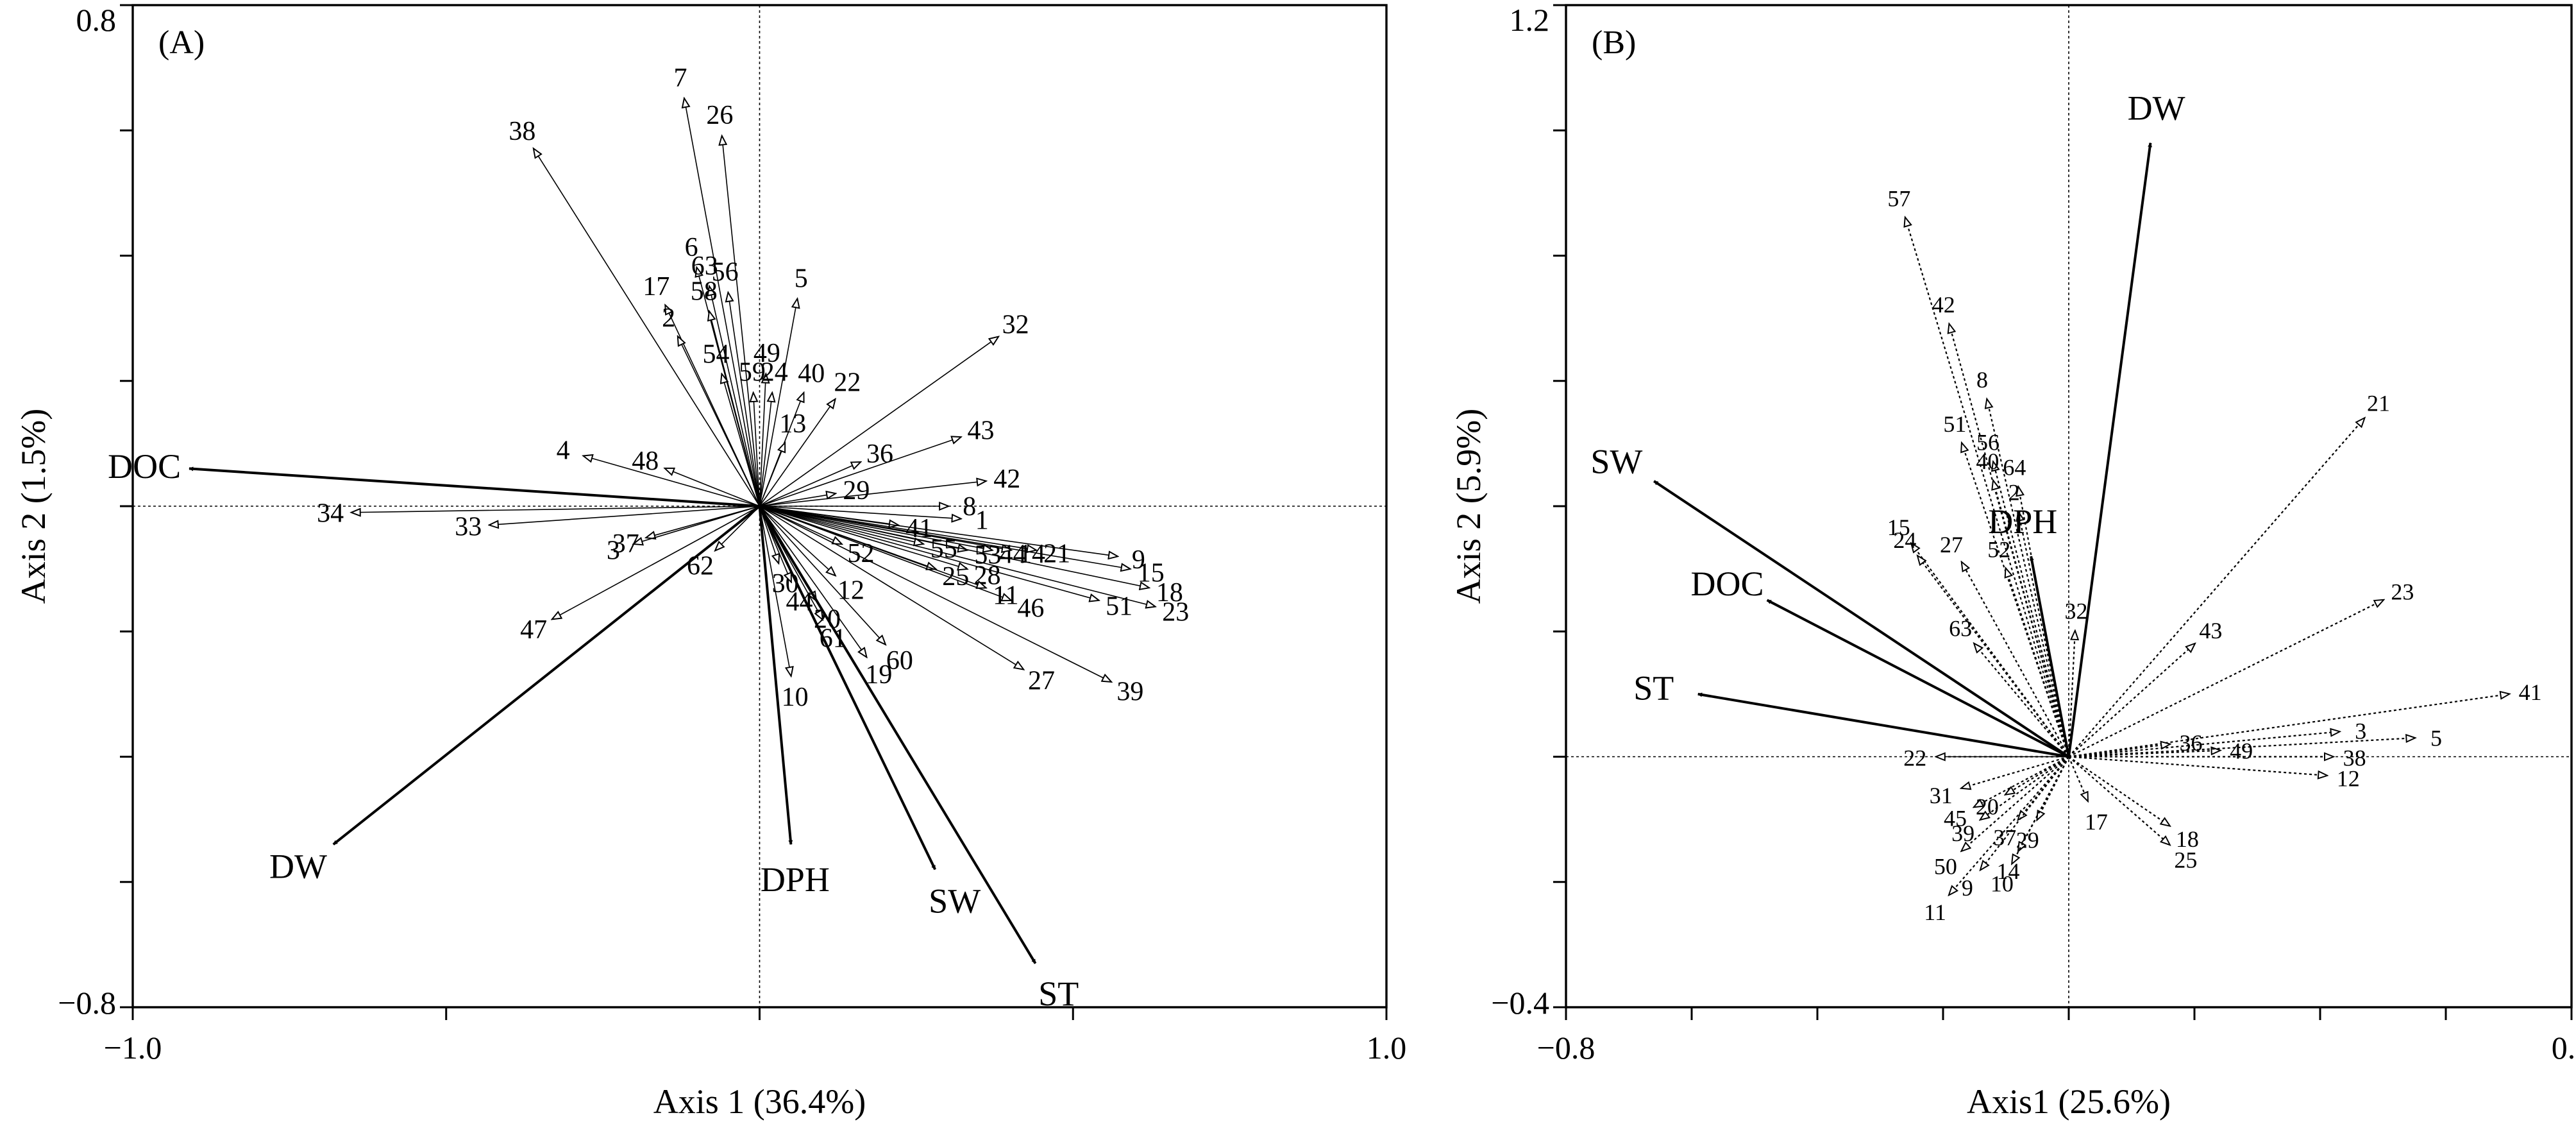 Image resolution: width=2576 pixels, height=1124 pixels. Describe the element at coordinates (645, 462) in the screenshot. I see `species-label-48: 48` at that location.